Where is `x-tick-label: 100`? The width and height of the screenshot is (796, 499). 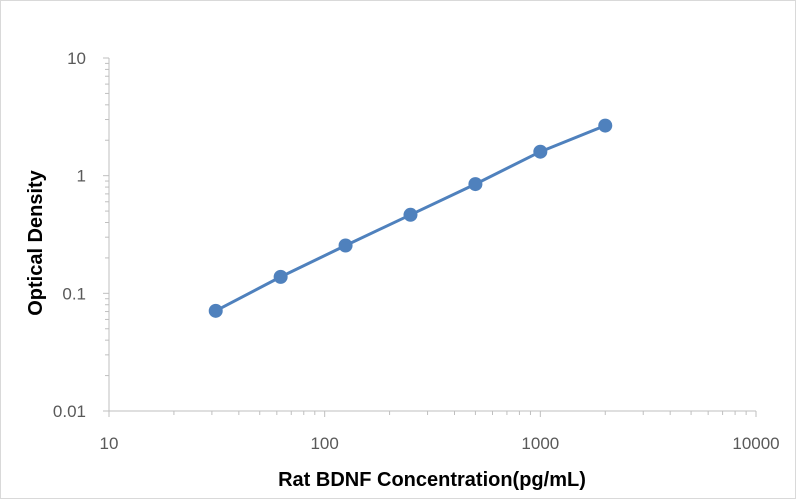
x-tick-label: 100 is located at coordinates (324, 443).